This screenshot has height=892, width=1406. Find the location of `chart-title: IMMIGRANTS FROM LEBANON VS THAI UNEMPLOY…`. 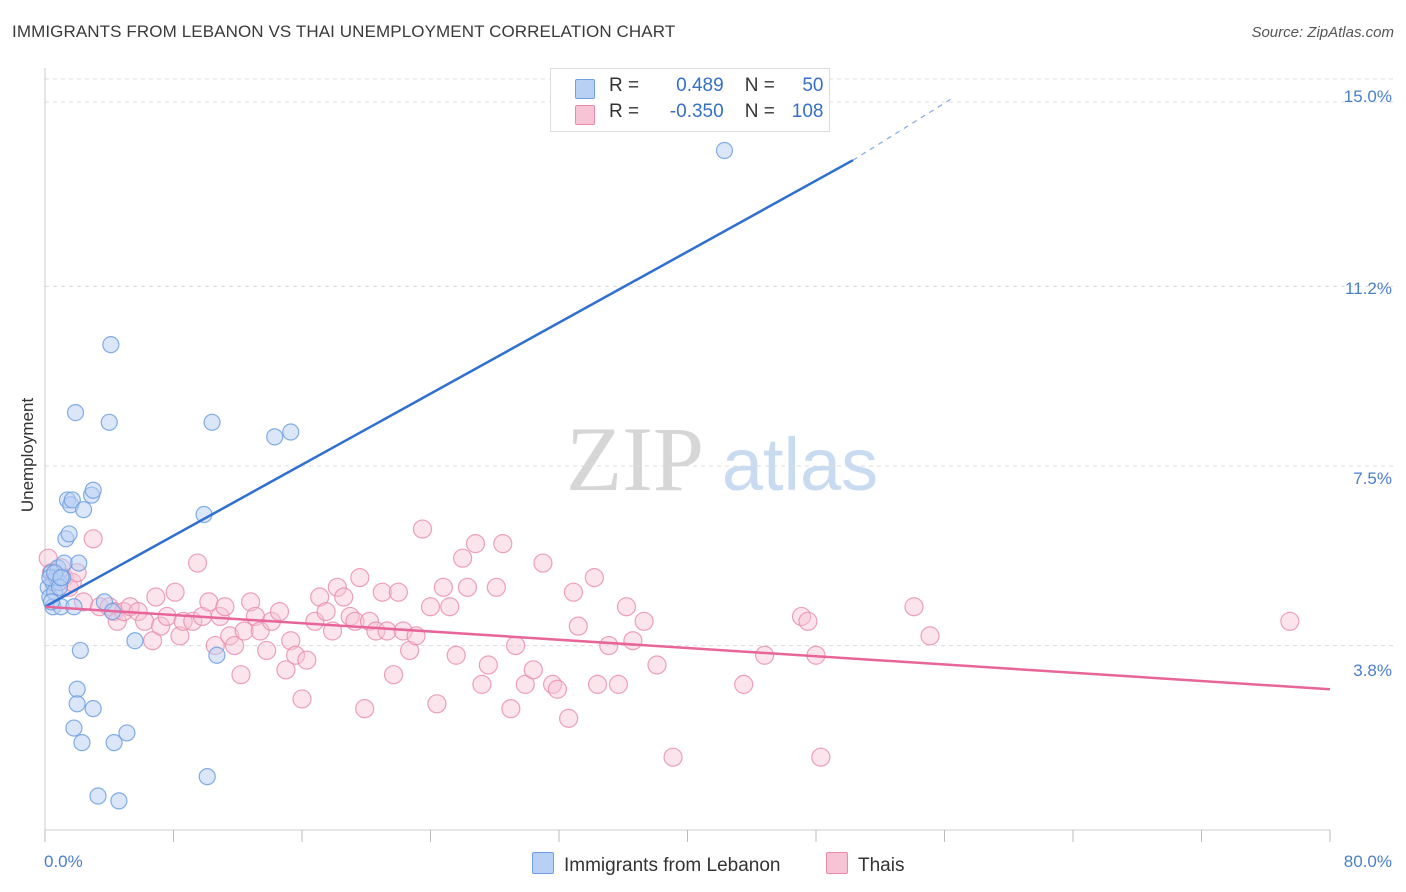

chart-title: IMMIGRANTS FROM LEBANON VS THAI UNEMPLOY… is located at coordinates (344, 31).